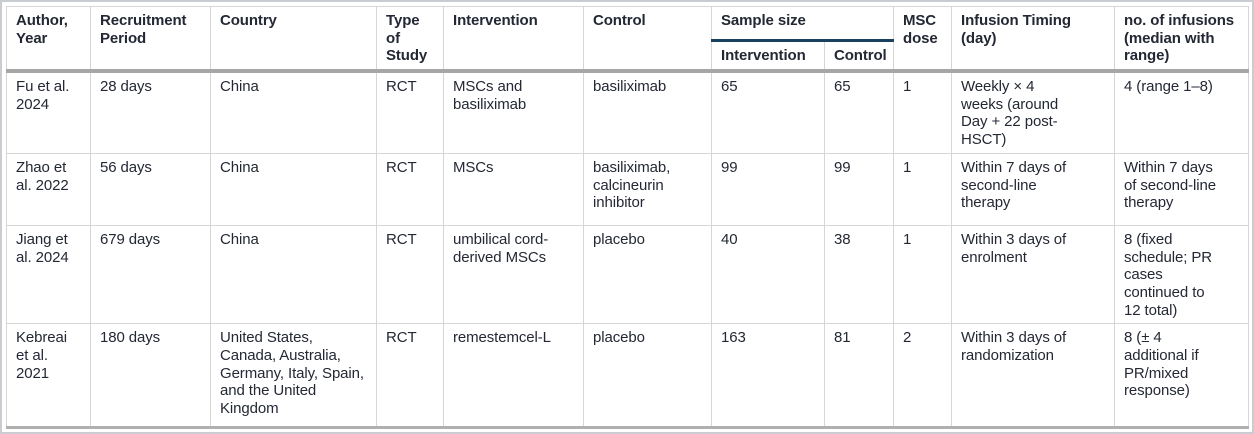  I want to click on cell-sample-intervention: 99, so click(768, 189).